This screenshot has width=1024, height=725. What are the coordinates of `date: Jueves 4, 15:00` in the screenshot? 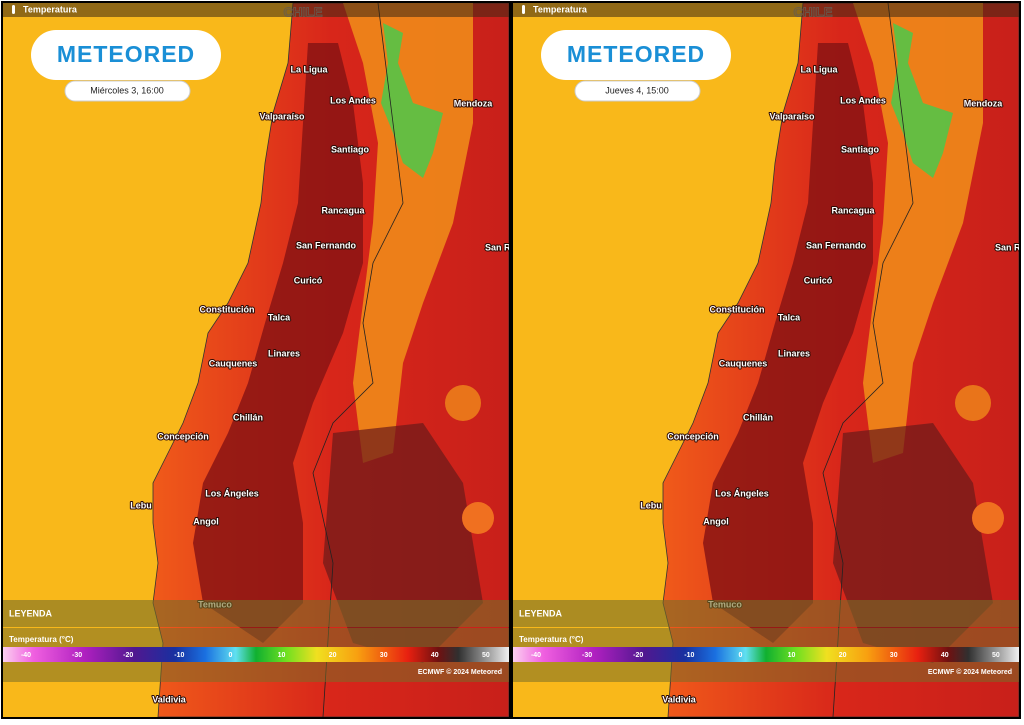 It's located at (637, 90).